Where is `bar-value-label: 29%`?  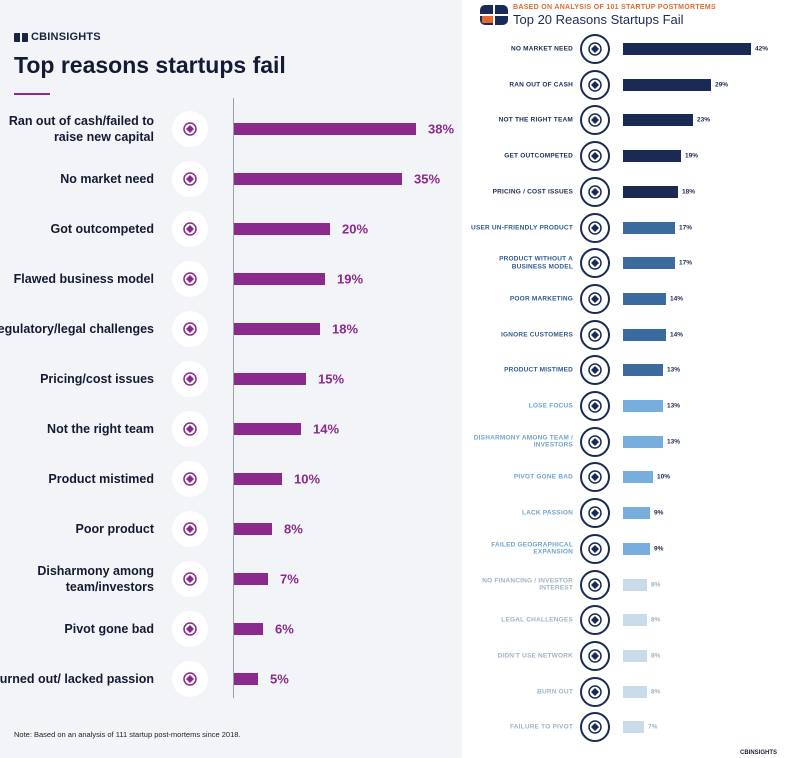
bar-value-label: 29% is located at coordinates (722, 85).